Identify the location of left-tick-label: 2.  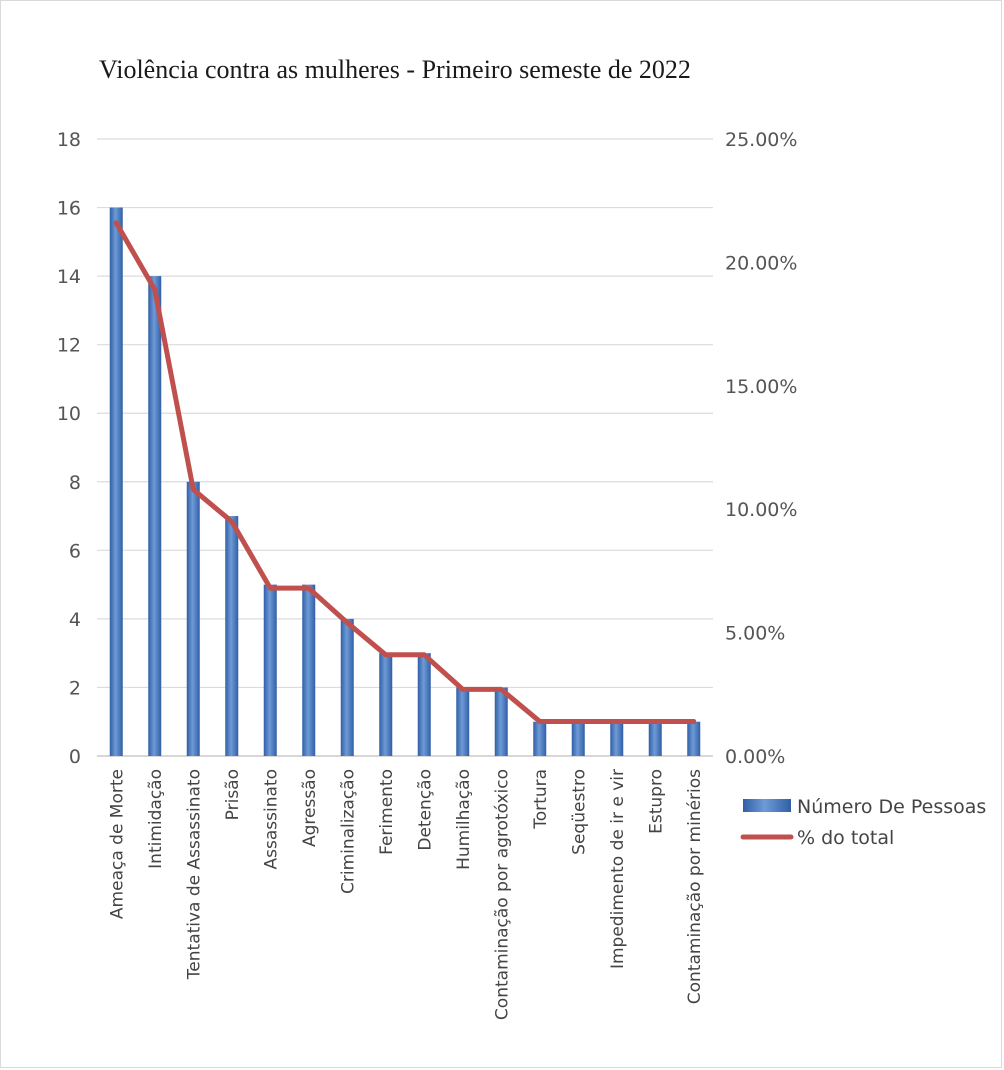
(75, 688).